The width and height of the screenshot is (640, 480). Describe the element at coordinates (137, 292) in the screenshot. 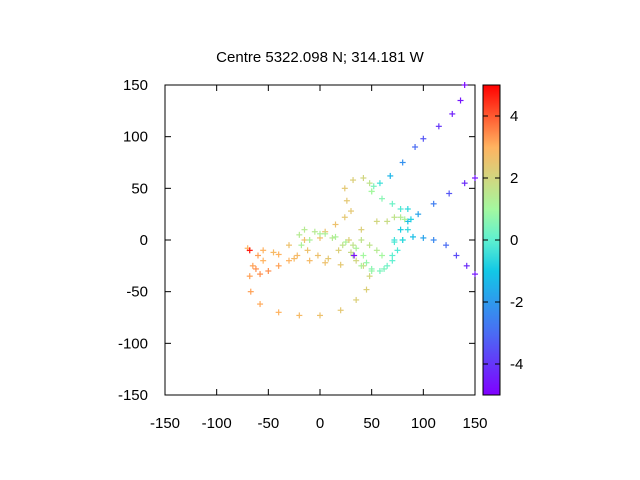

I see `y-tick-label: -50` at that location.